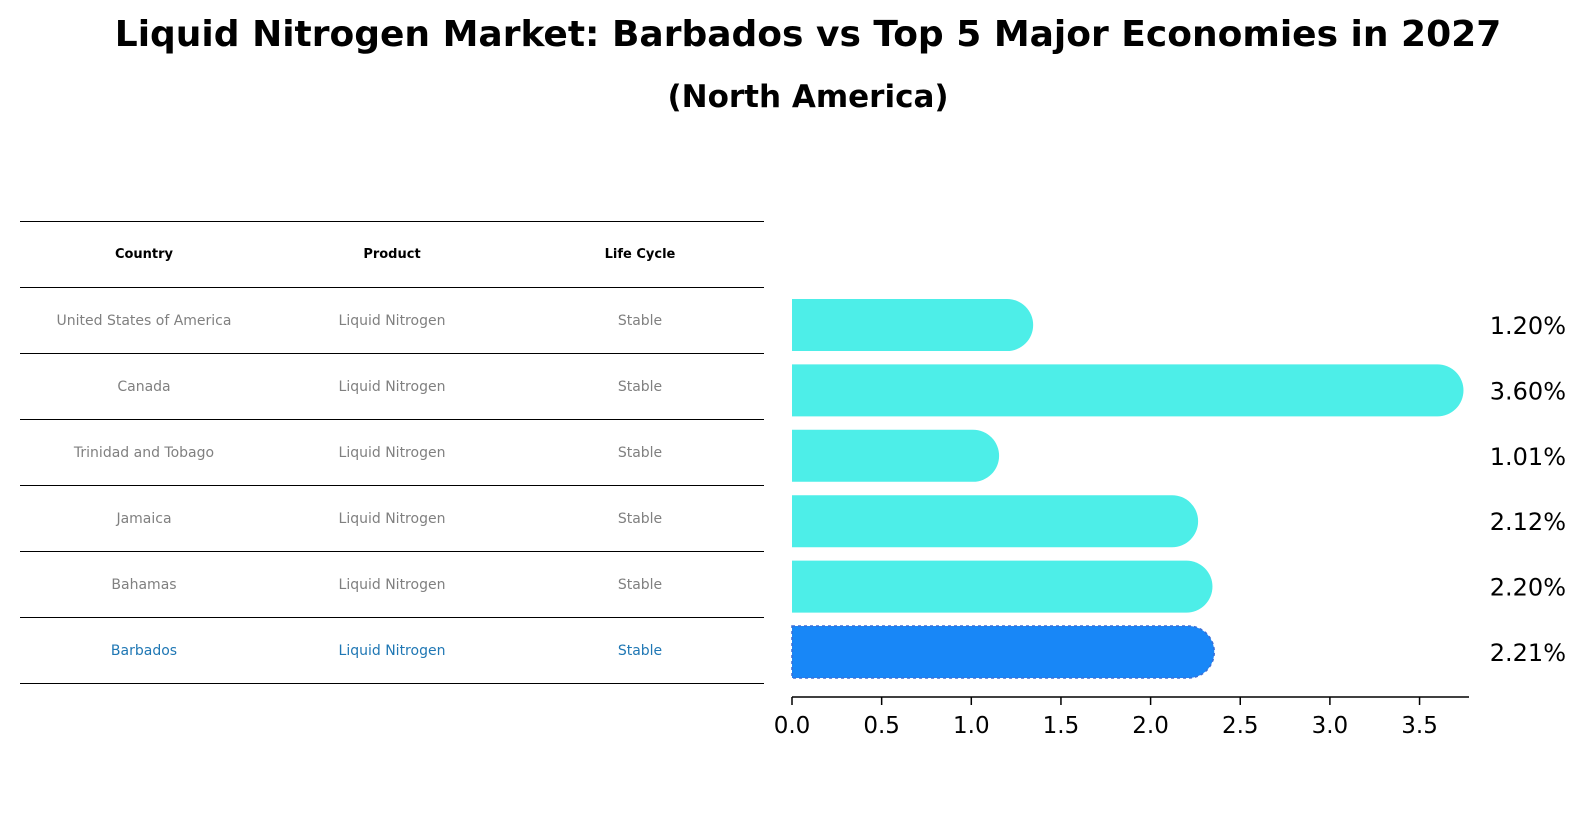 The width and height of the screenshot is (1586, 823). Describe the element at coordinates (1528, 522) in the screenshot. I see `data-label: 2.12%` at that location.